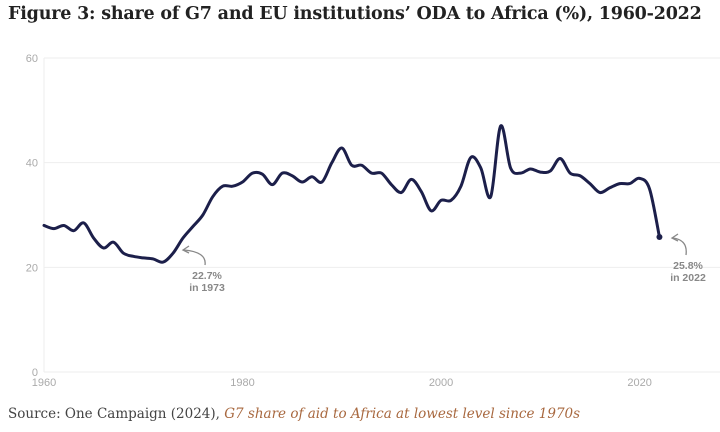 The width and height of the screenshot is (720, 432). Describe the element at coordinates (35, 373) in the screenshot. I see `y-tick-label: 0` at that location.